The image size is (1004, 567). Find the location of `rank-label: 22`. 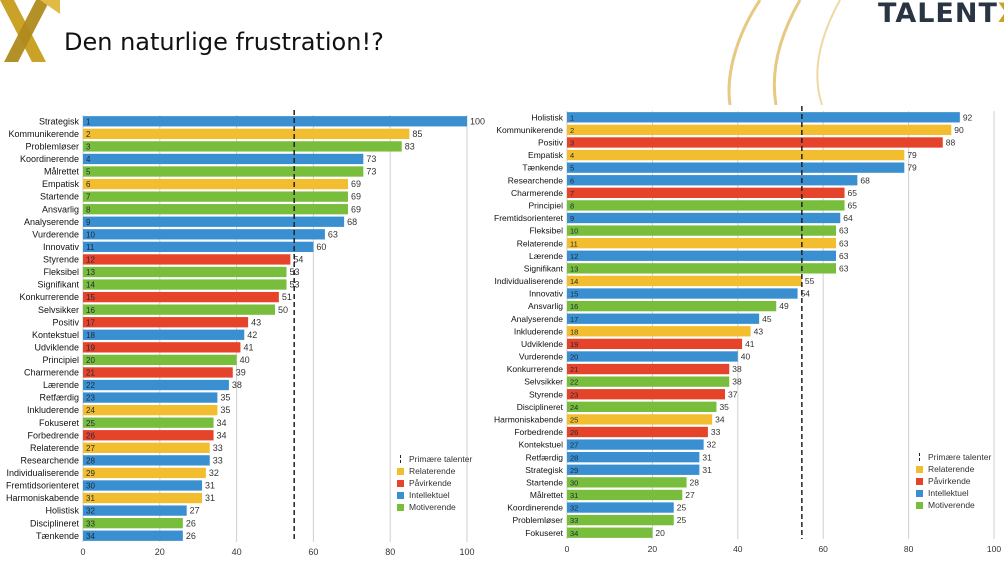

rank-label: 22 is located at coordinates (90, 385).